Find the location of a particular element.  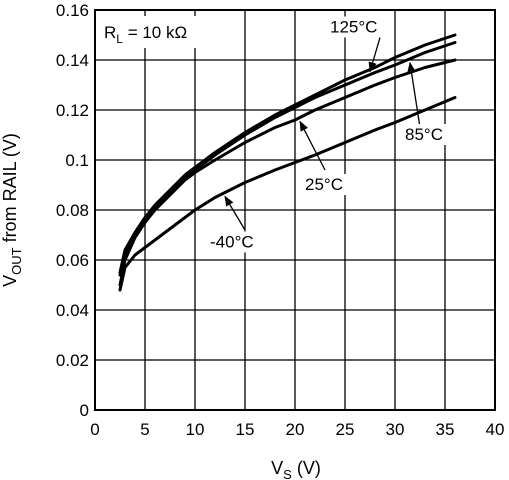

y-tick-label: 0.1 is located at coordinates (77, 160).